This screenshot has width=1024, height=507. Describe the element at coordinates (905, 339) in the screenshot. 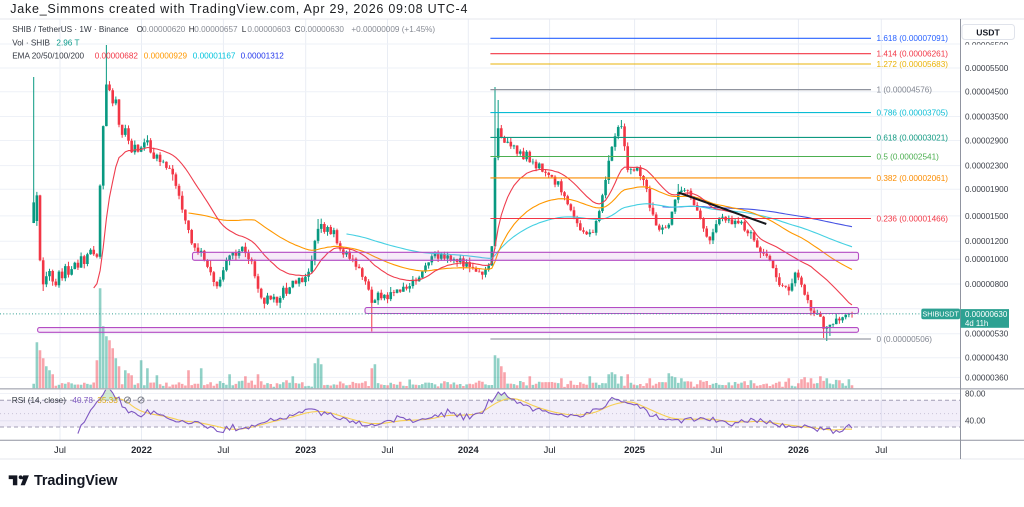

I see `svg-text: 0 (0.00000506)` at that location.